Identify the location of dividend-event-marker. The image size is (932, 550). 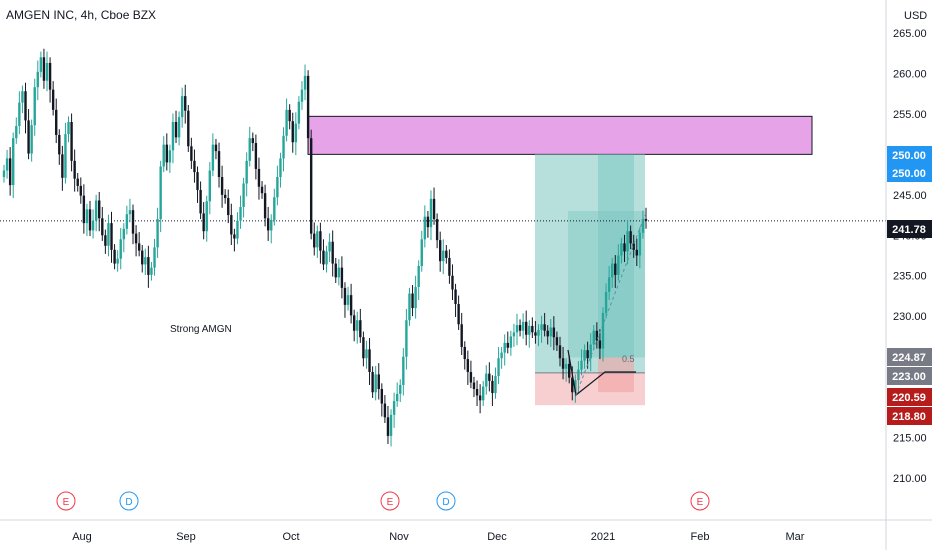
(446, 501).